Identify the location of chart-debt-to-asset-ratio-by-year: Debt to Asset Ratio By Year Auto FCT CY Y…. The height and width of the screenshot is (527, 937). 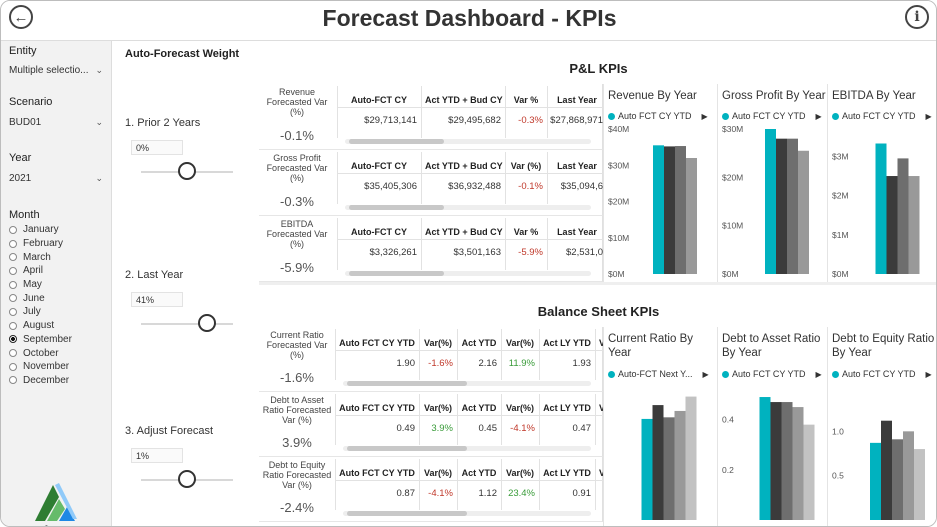
(772, 426).